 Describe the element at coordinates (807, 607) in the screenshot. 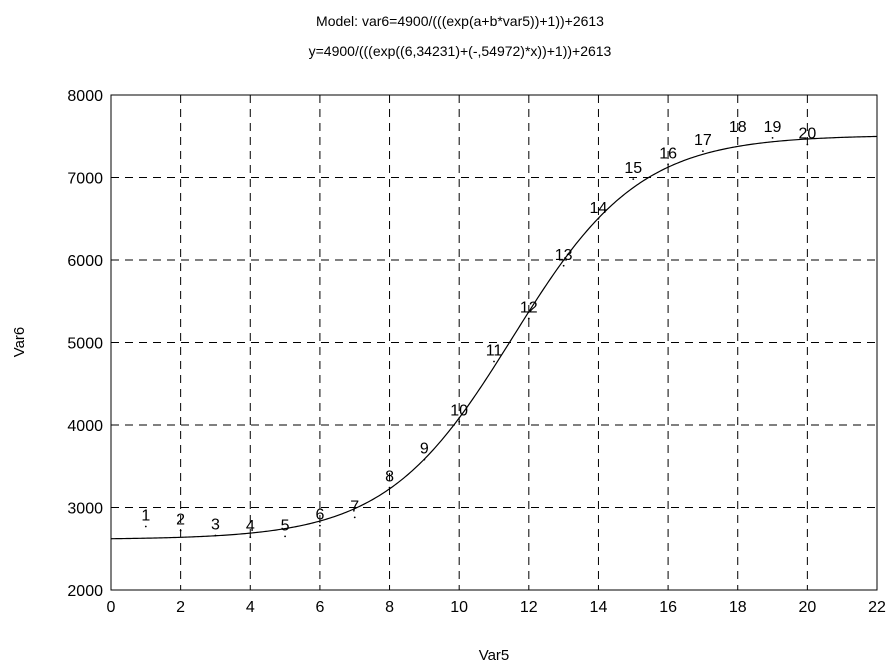

I see `x-tick-label: 20` at that location.